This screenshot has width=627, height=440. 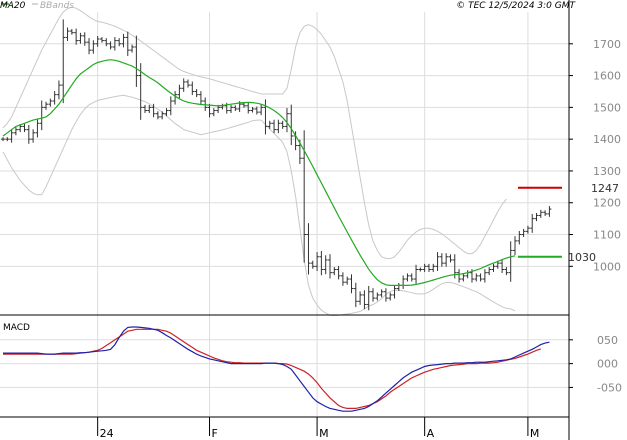 I want to click on price-y-label-1400: 1400, so click(x=607, y=139).